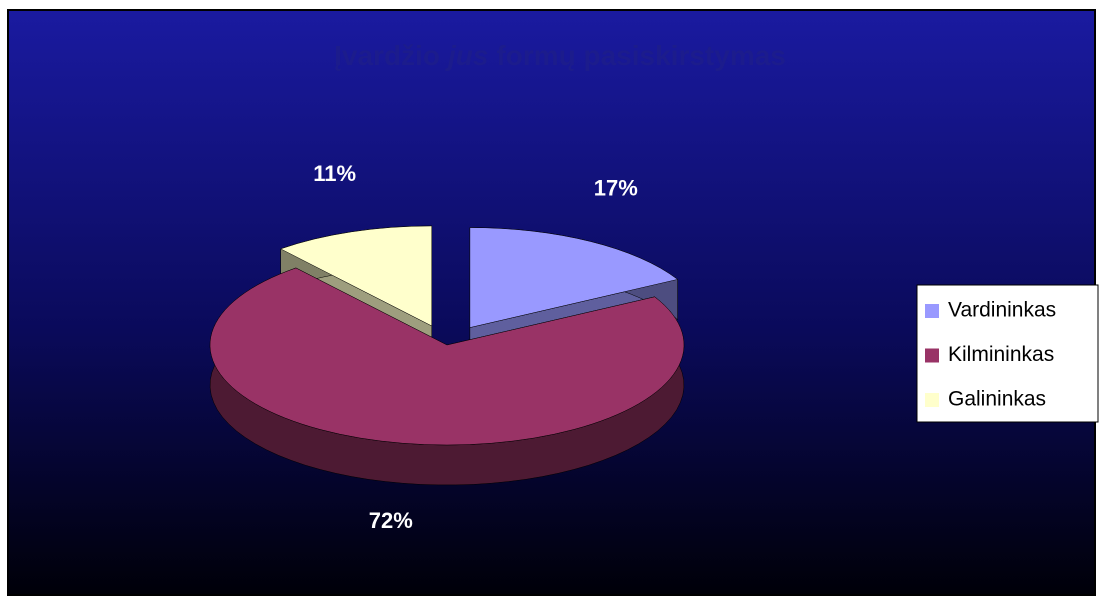 This screenshot has width=1103, height=610. I want to click on title-part: formų pasiskirstymas, so click(640, 55).